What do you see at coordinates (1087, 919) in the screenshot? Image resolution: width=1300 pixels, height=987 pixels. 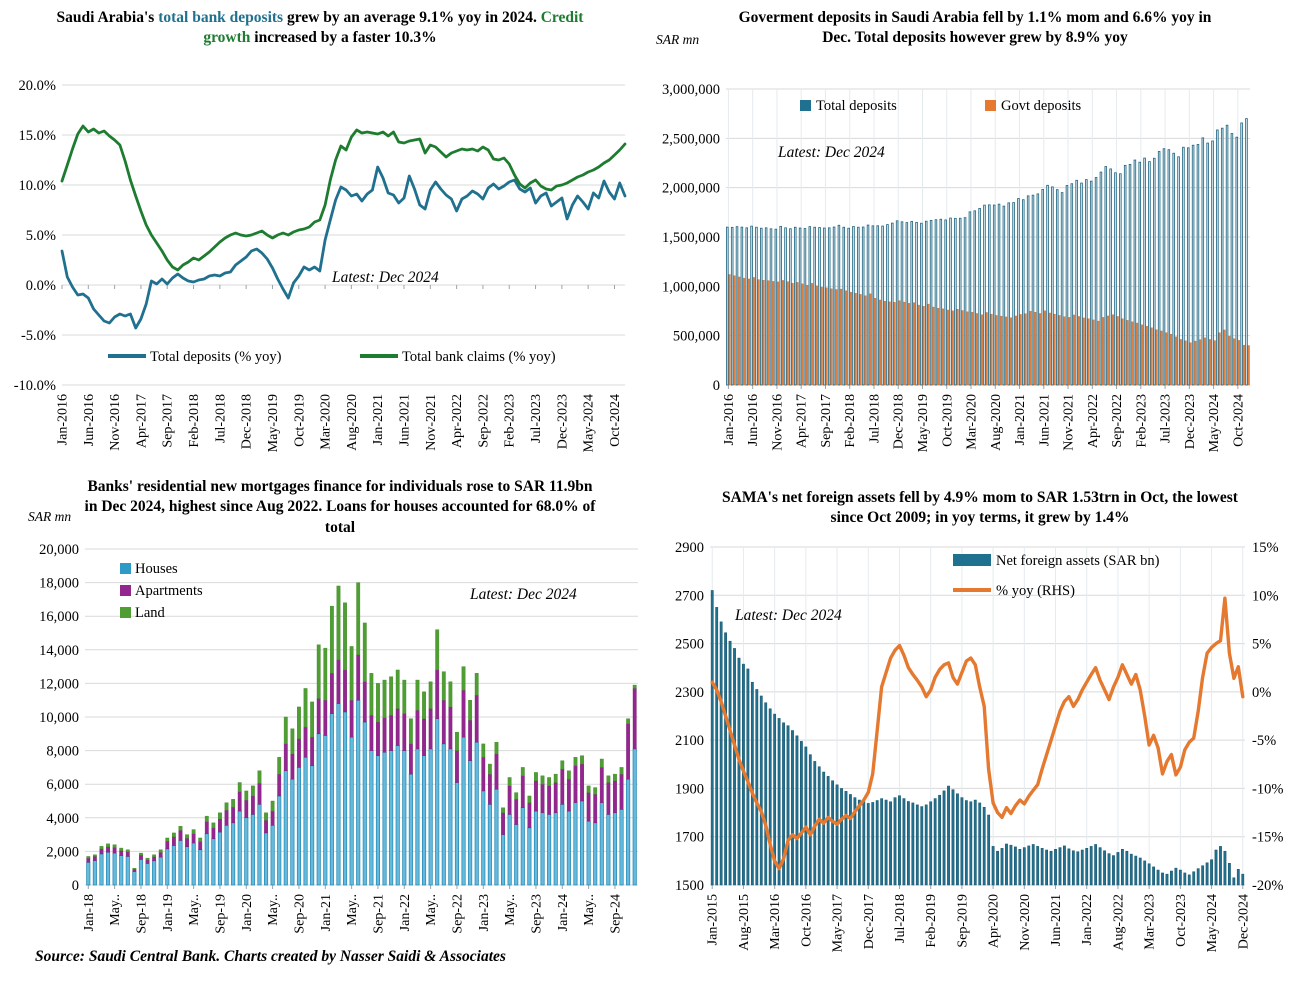 I see `svg-text: Jan-2022` at bounding box center [1087, 919].